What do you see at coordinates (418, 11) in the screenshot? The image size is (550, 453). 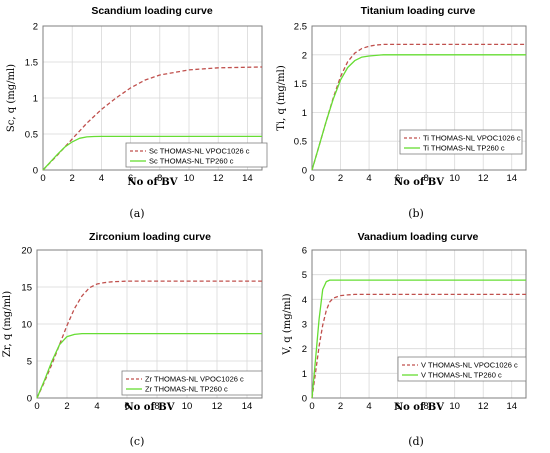 I see `chart-title: Titanium loading curve` at bounding box center [418, 11].